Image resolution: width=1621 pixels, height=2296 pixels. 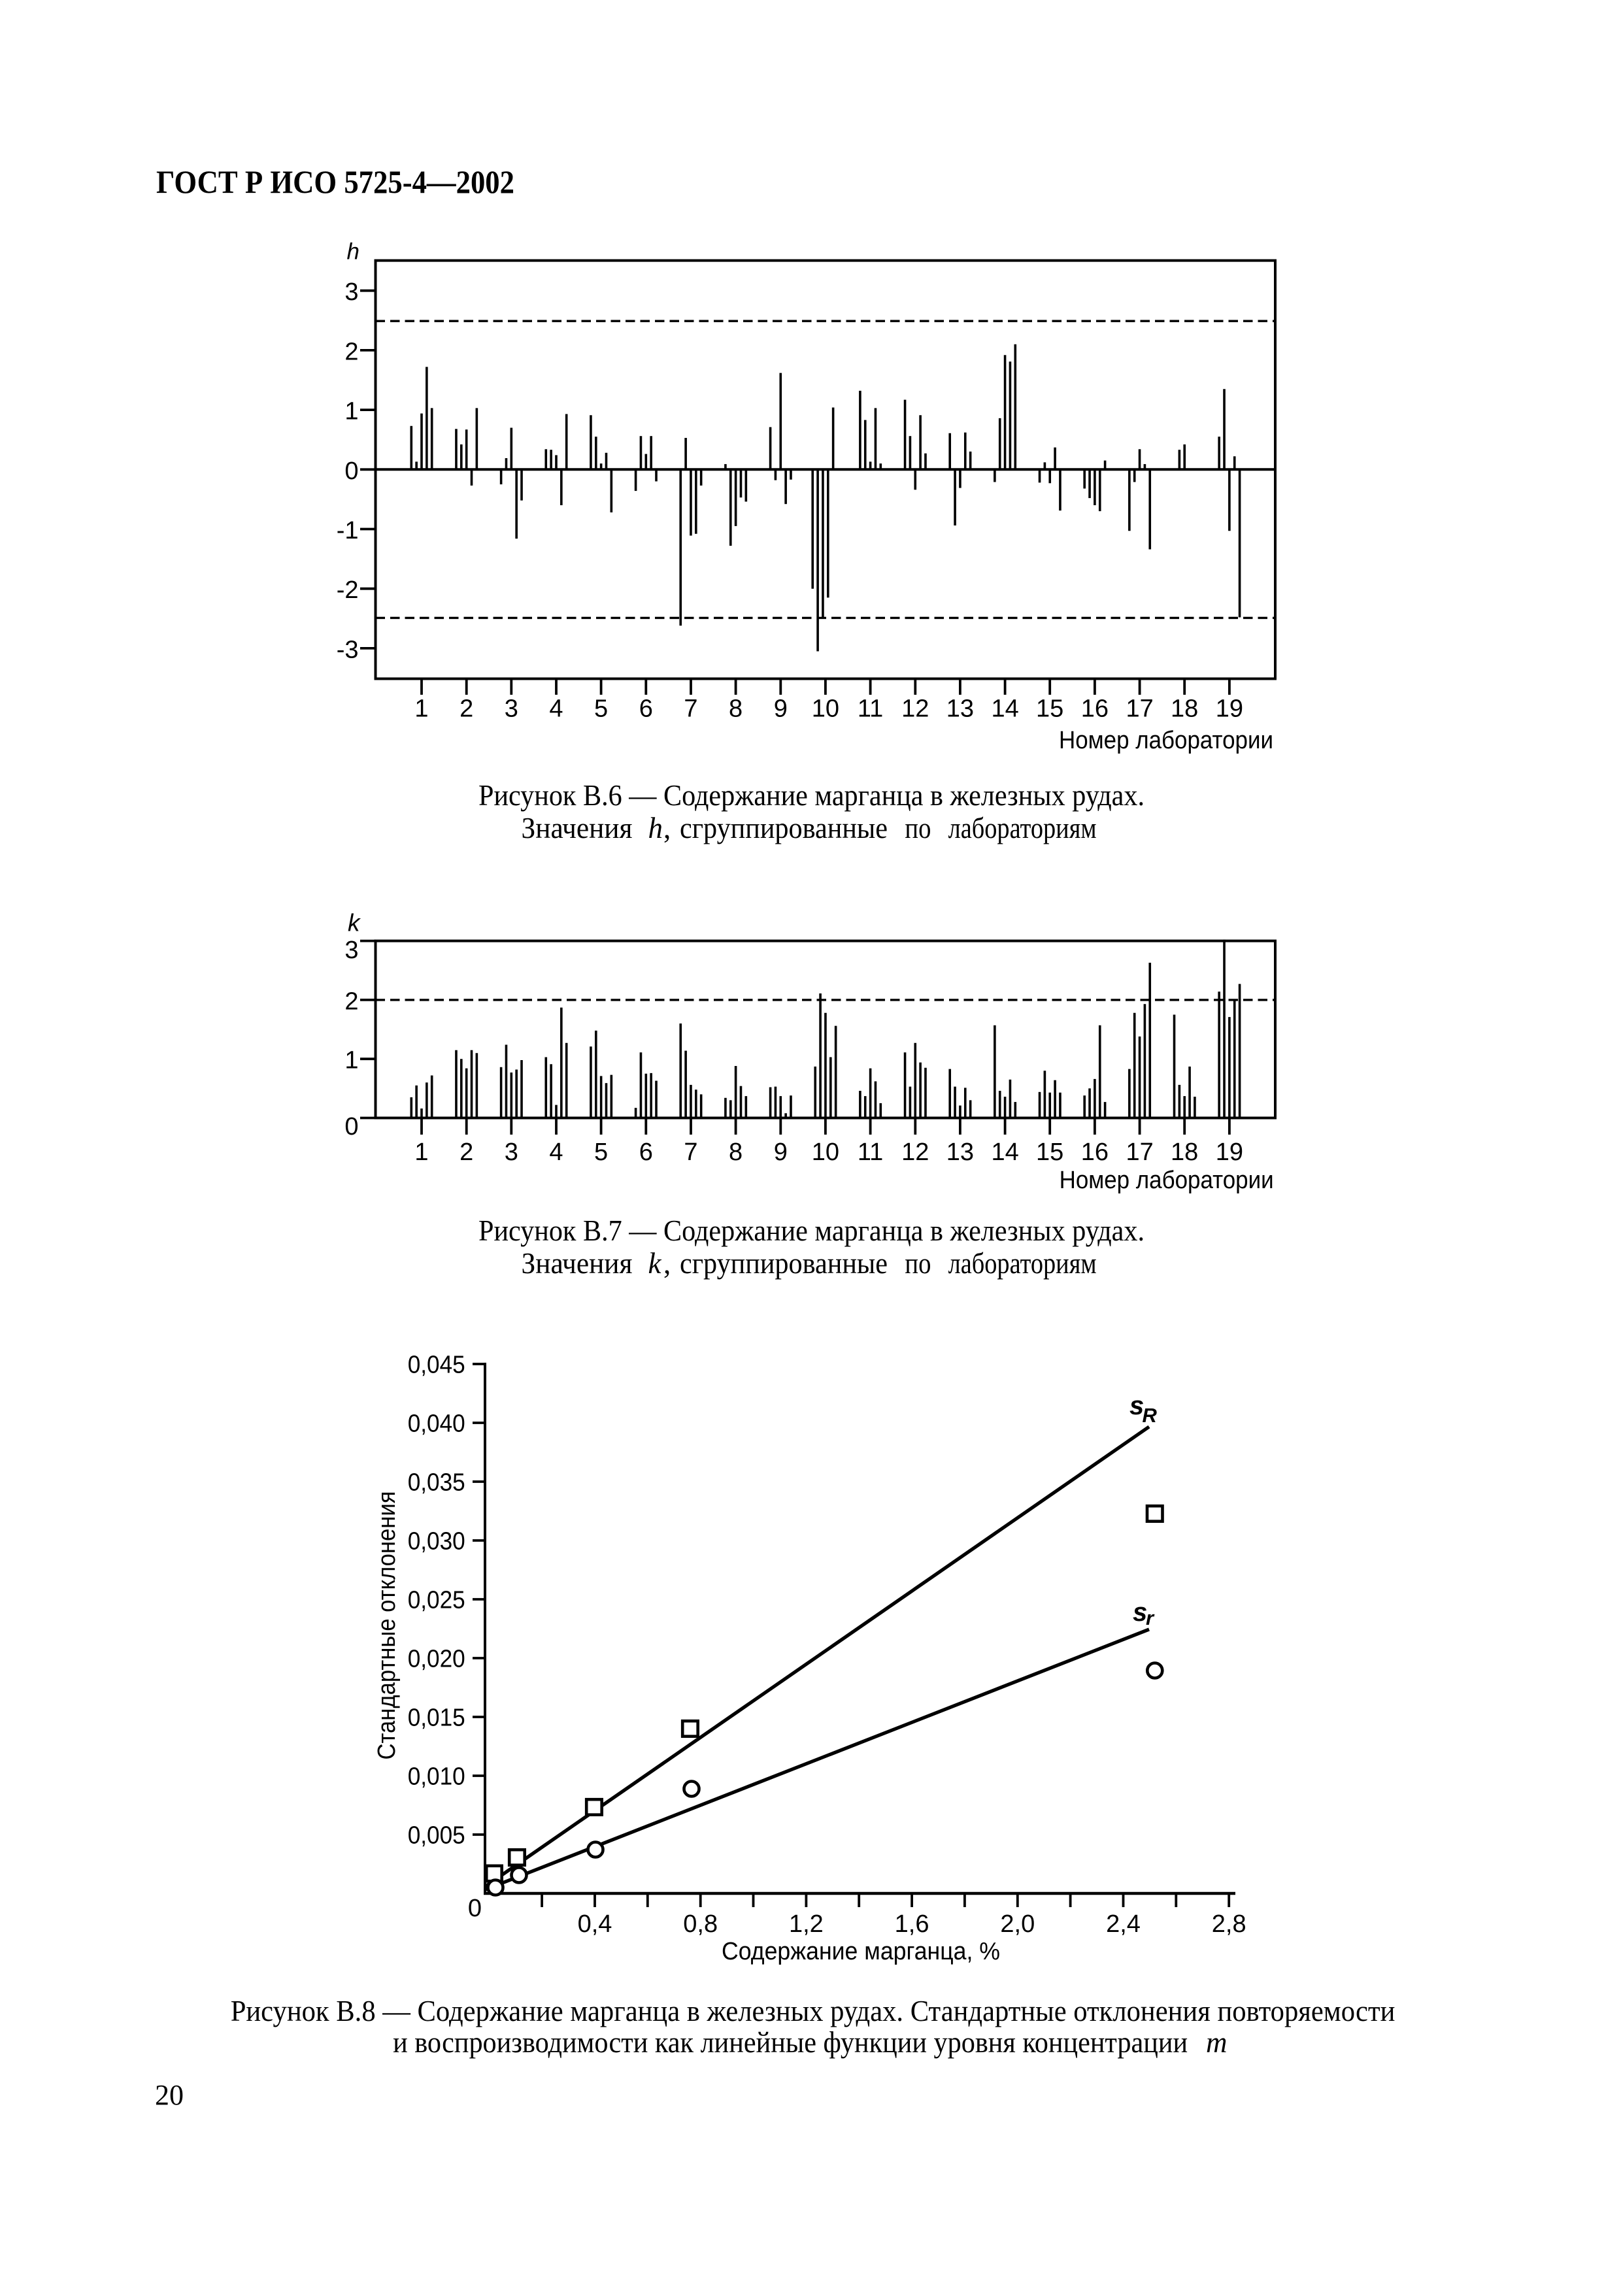 What do you see at coordinates (437, 1600) in the screenshot?
I see `svg-text: 0,025` at bounding box center [437, 1600].